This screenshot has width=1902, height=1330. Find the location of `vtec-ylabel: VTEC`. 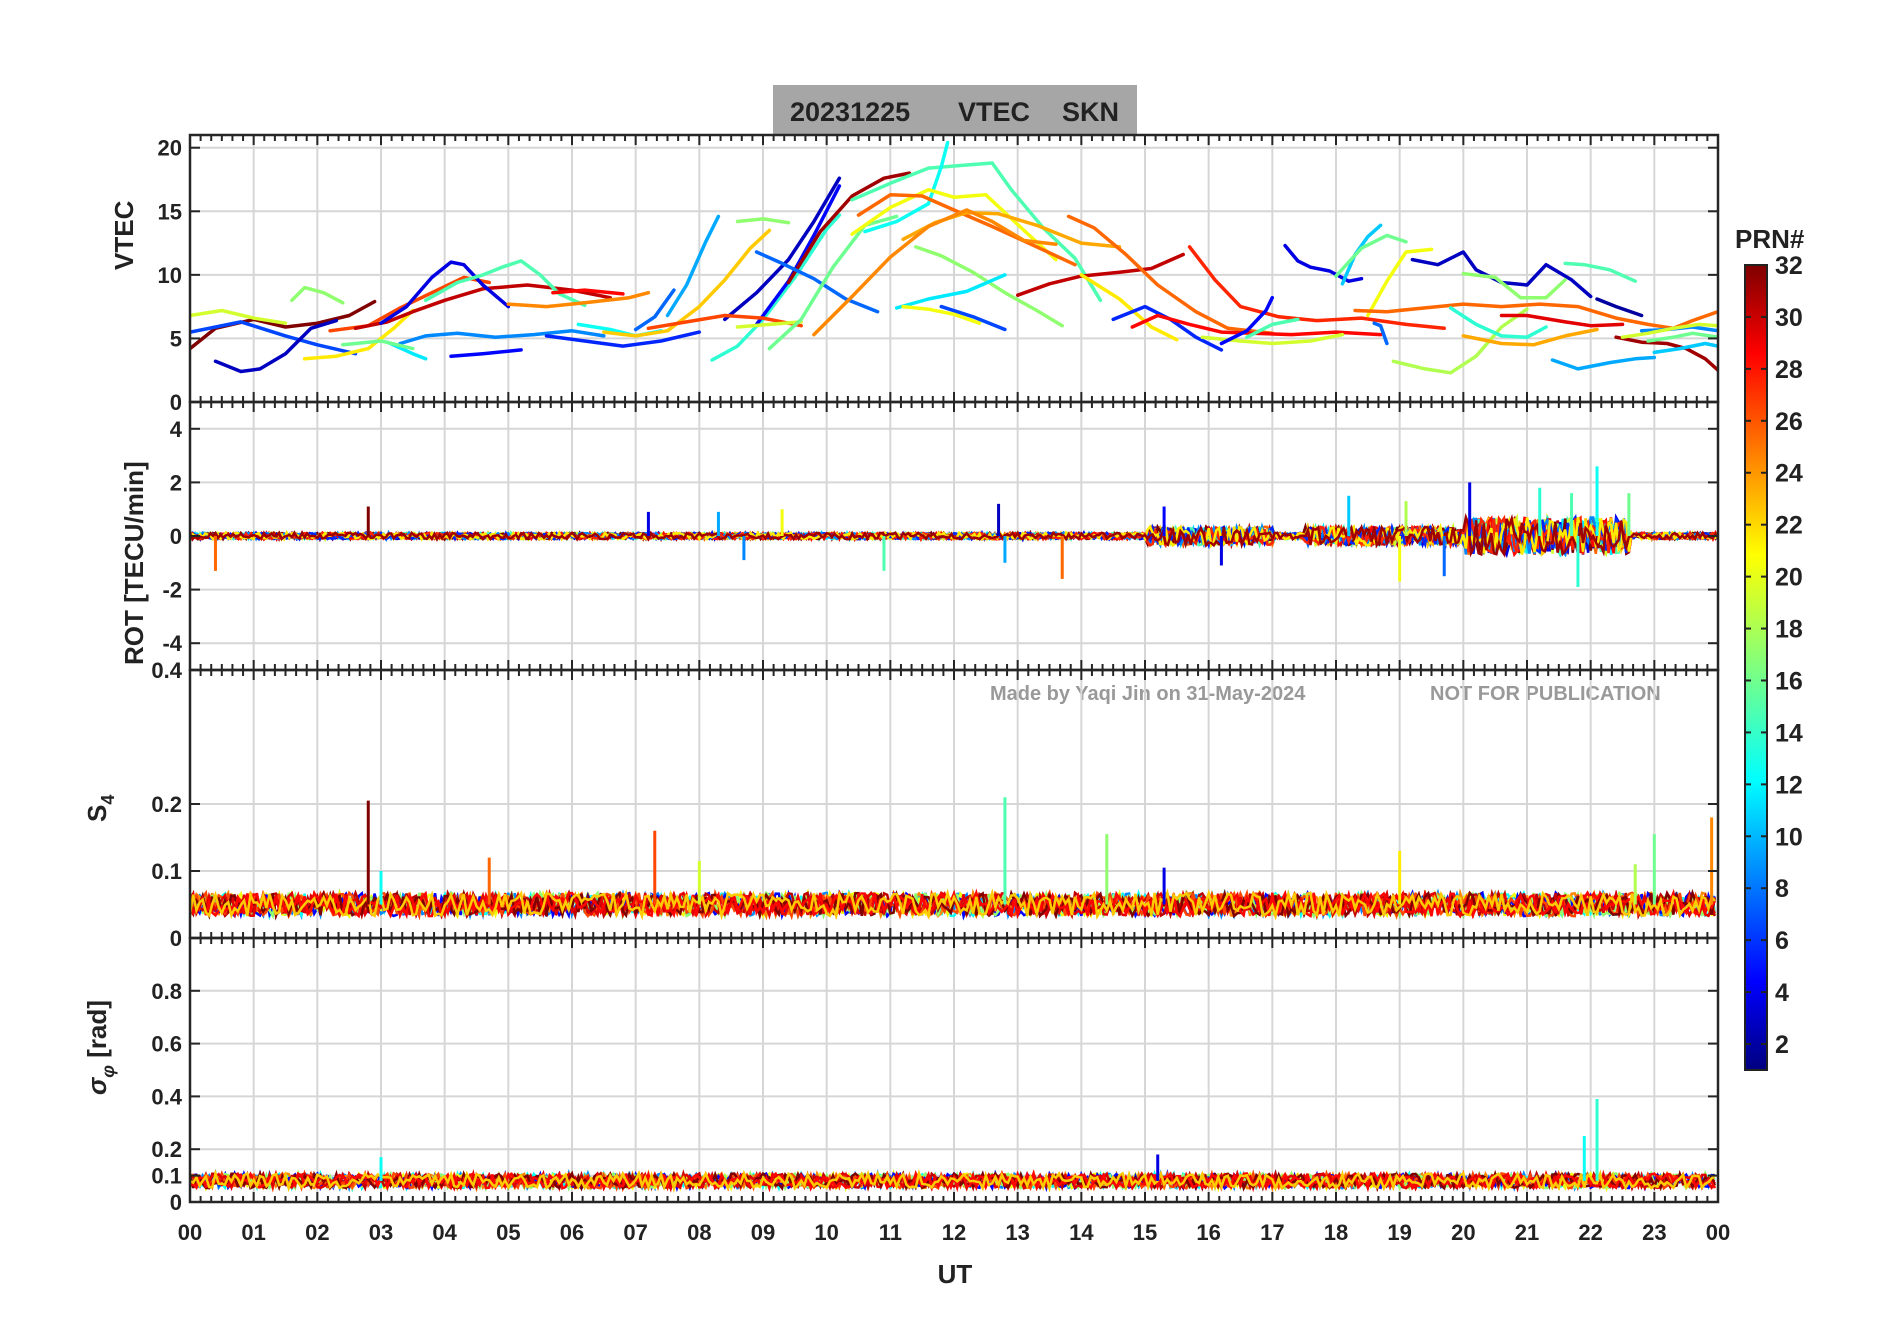

vtec-ylabel: VTEC is located at coordinates (124, 235).